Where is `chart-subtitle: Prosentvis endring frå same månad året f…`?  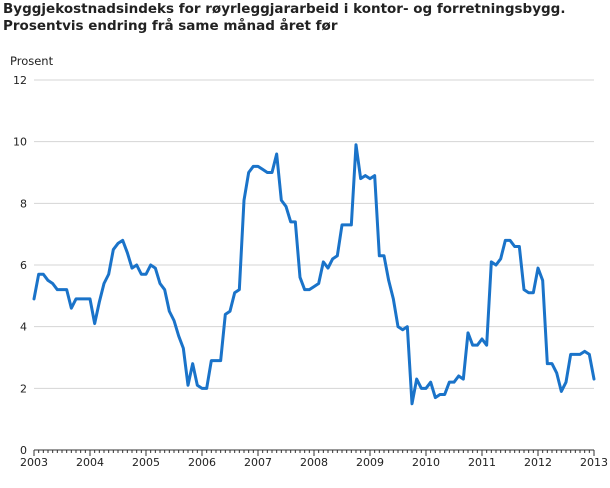 chart-subtitle: Prosentvis endring frå same månad året f… is located at coordinates (170, 26).